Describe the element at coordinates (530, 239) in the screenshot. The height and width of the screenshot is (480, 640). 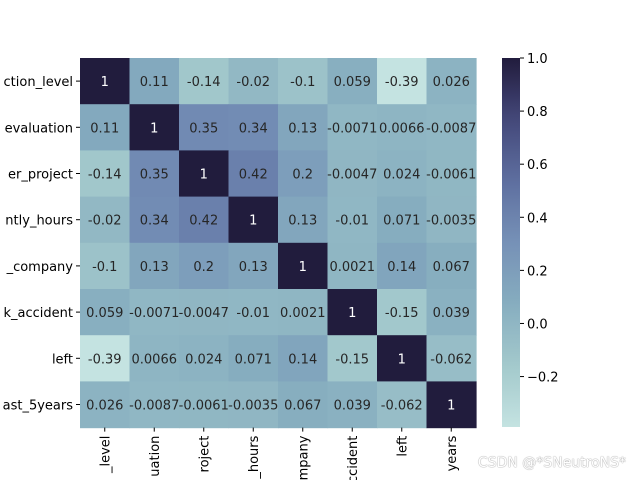
I see `colorbar: 1.0 0.8 0.6 0.4 0.2 0.0 −0.2` at that location.